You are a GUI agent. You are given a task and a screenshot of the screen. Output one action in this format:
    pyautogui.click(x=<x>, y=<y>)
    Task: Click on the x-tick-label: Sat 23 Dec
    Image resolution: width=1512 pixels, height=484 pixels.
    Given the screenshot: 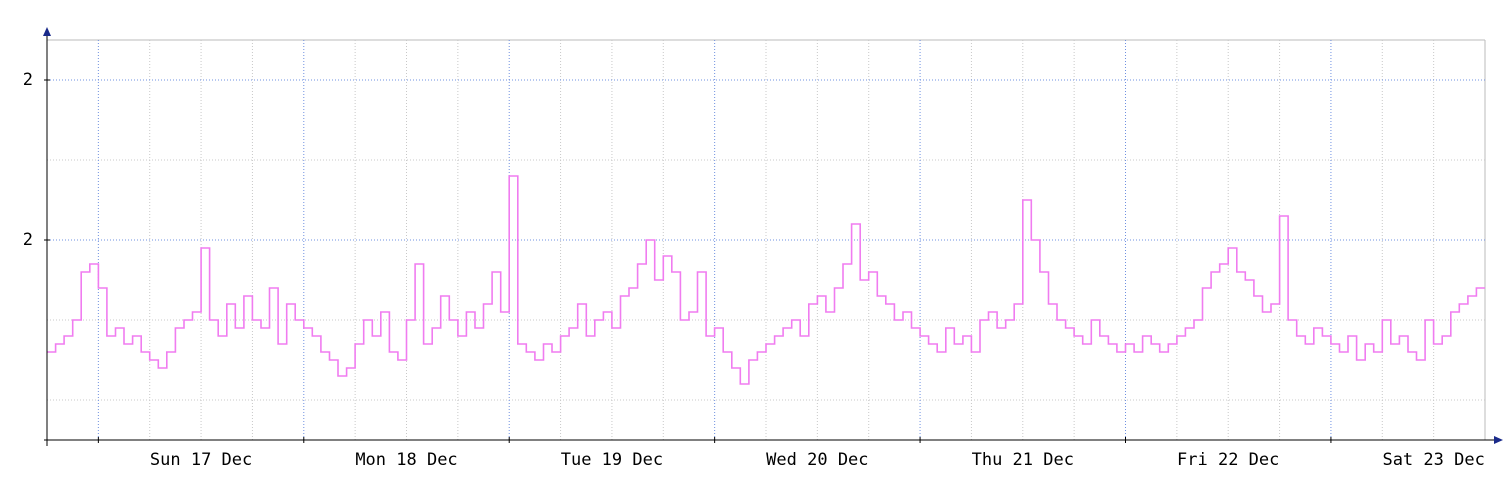 What is the action you would take?
    pyautogui.click(x=1433, y=460)
    